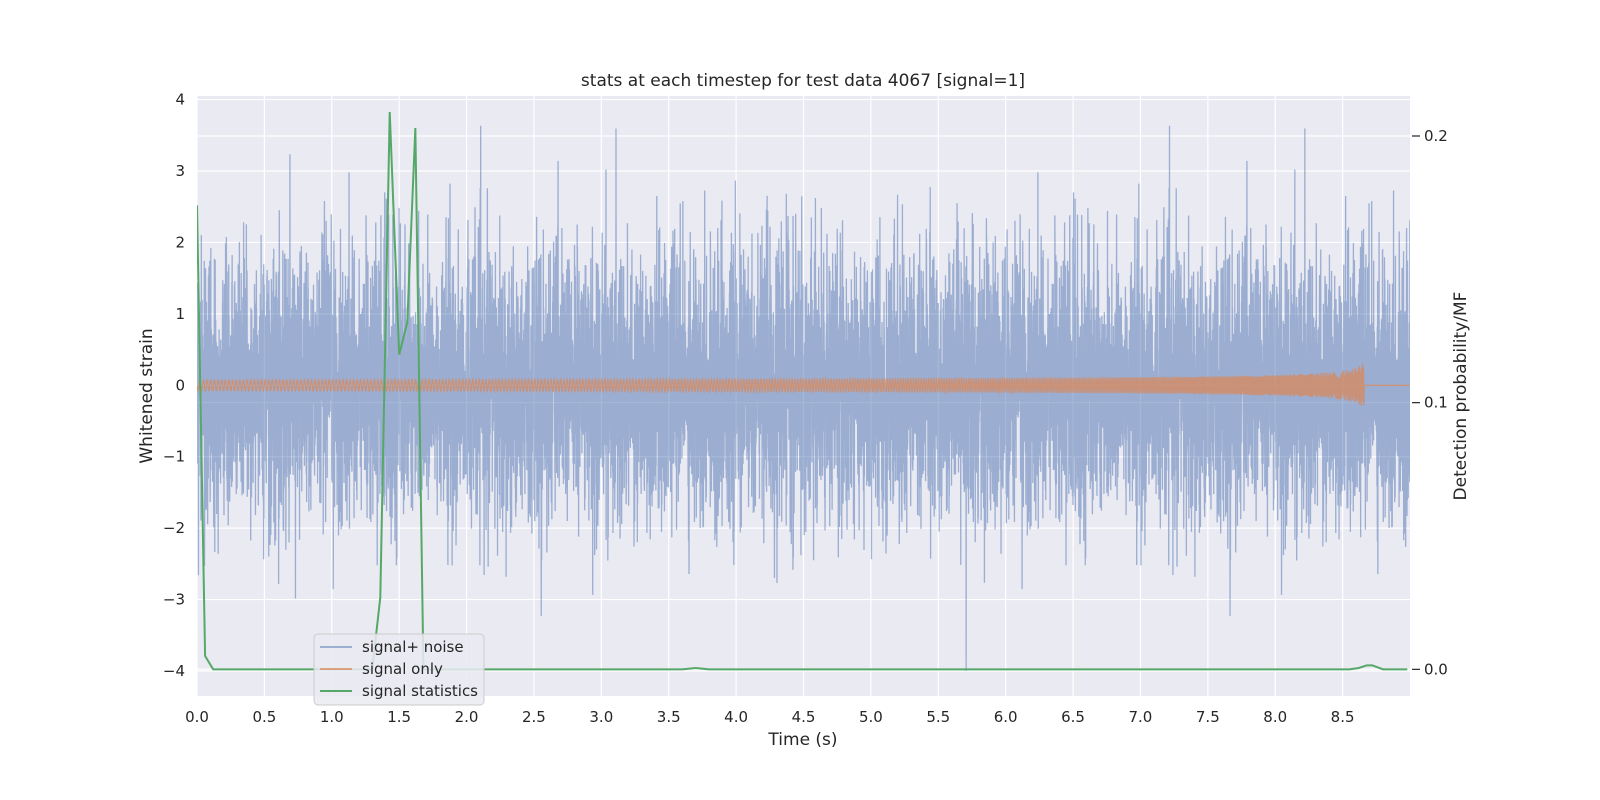 The height and width of the screenshot is (800, 1600). Describe the element at coordinates (1208, 717) in the screenshot. I see `x-tick-label: 7.5` at that location.